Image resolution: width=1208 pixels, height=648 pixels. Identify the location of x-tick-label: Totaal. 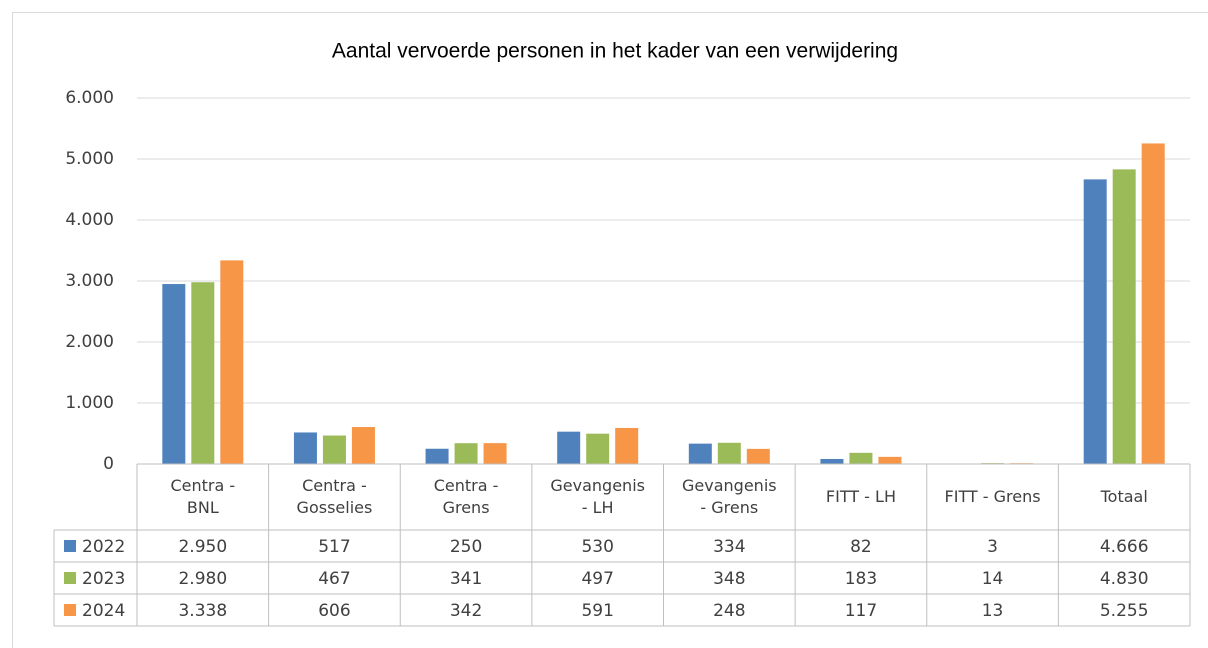
(1124, 496).